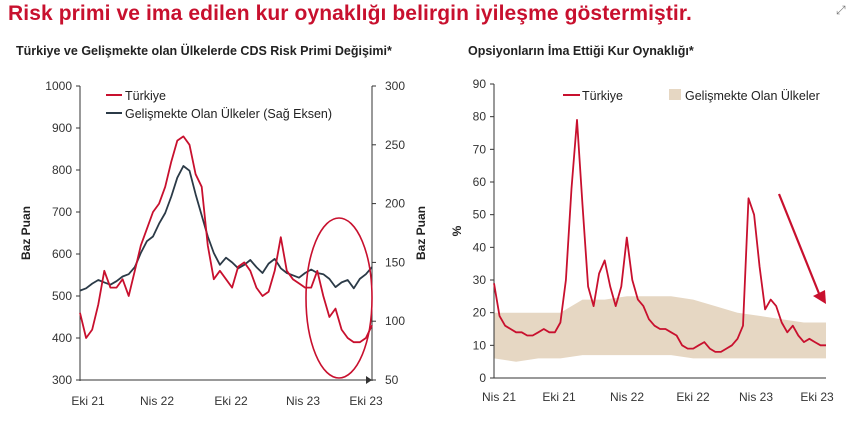 The width and height of the screenshot is (855, 427). Describe the element at coordinates (303, 401) in the screenshot. I see `cds-x-tick-label: Nis 23` at that location.